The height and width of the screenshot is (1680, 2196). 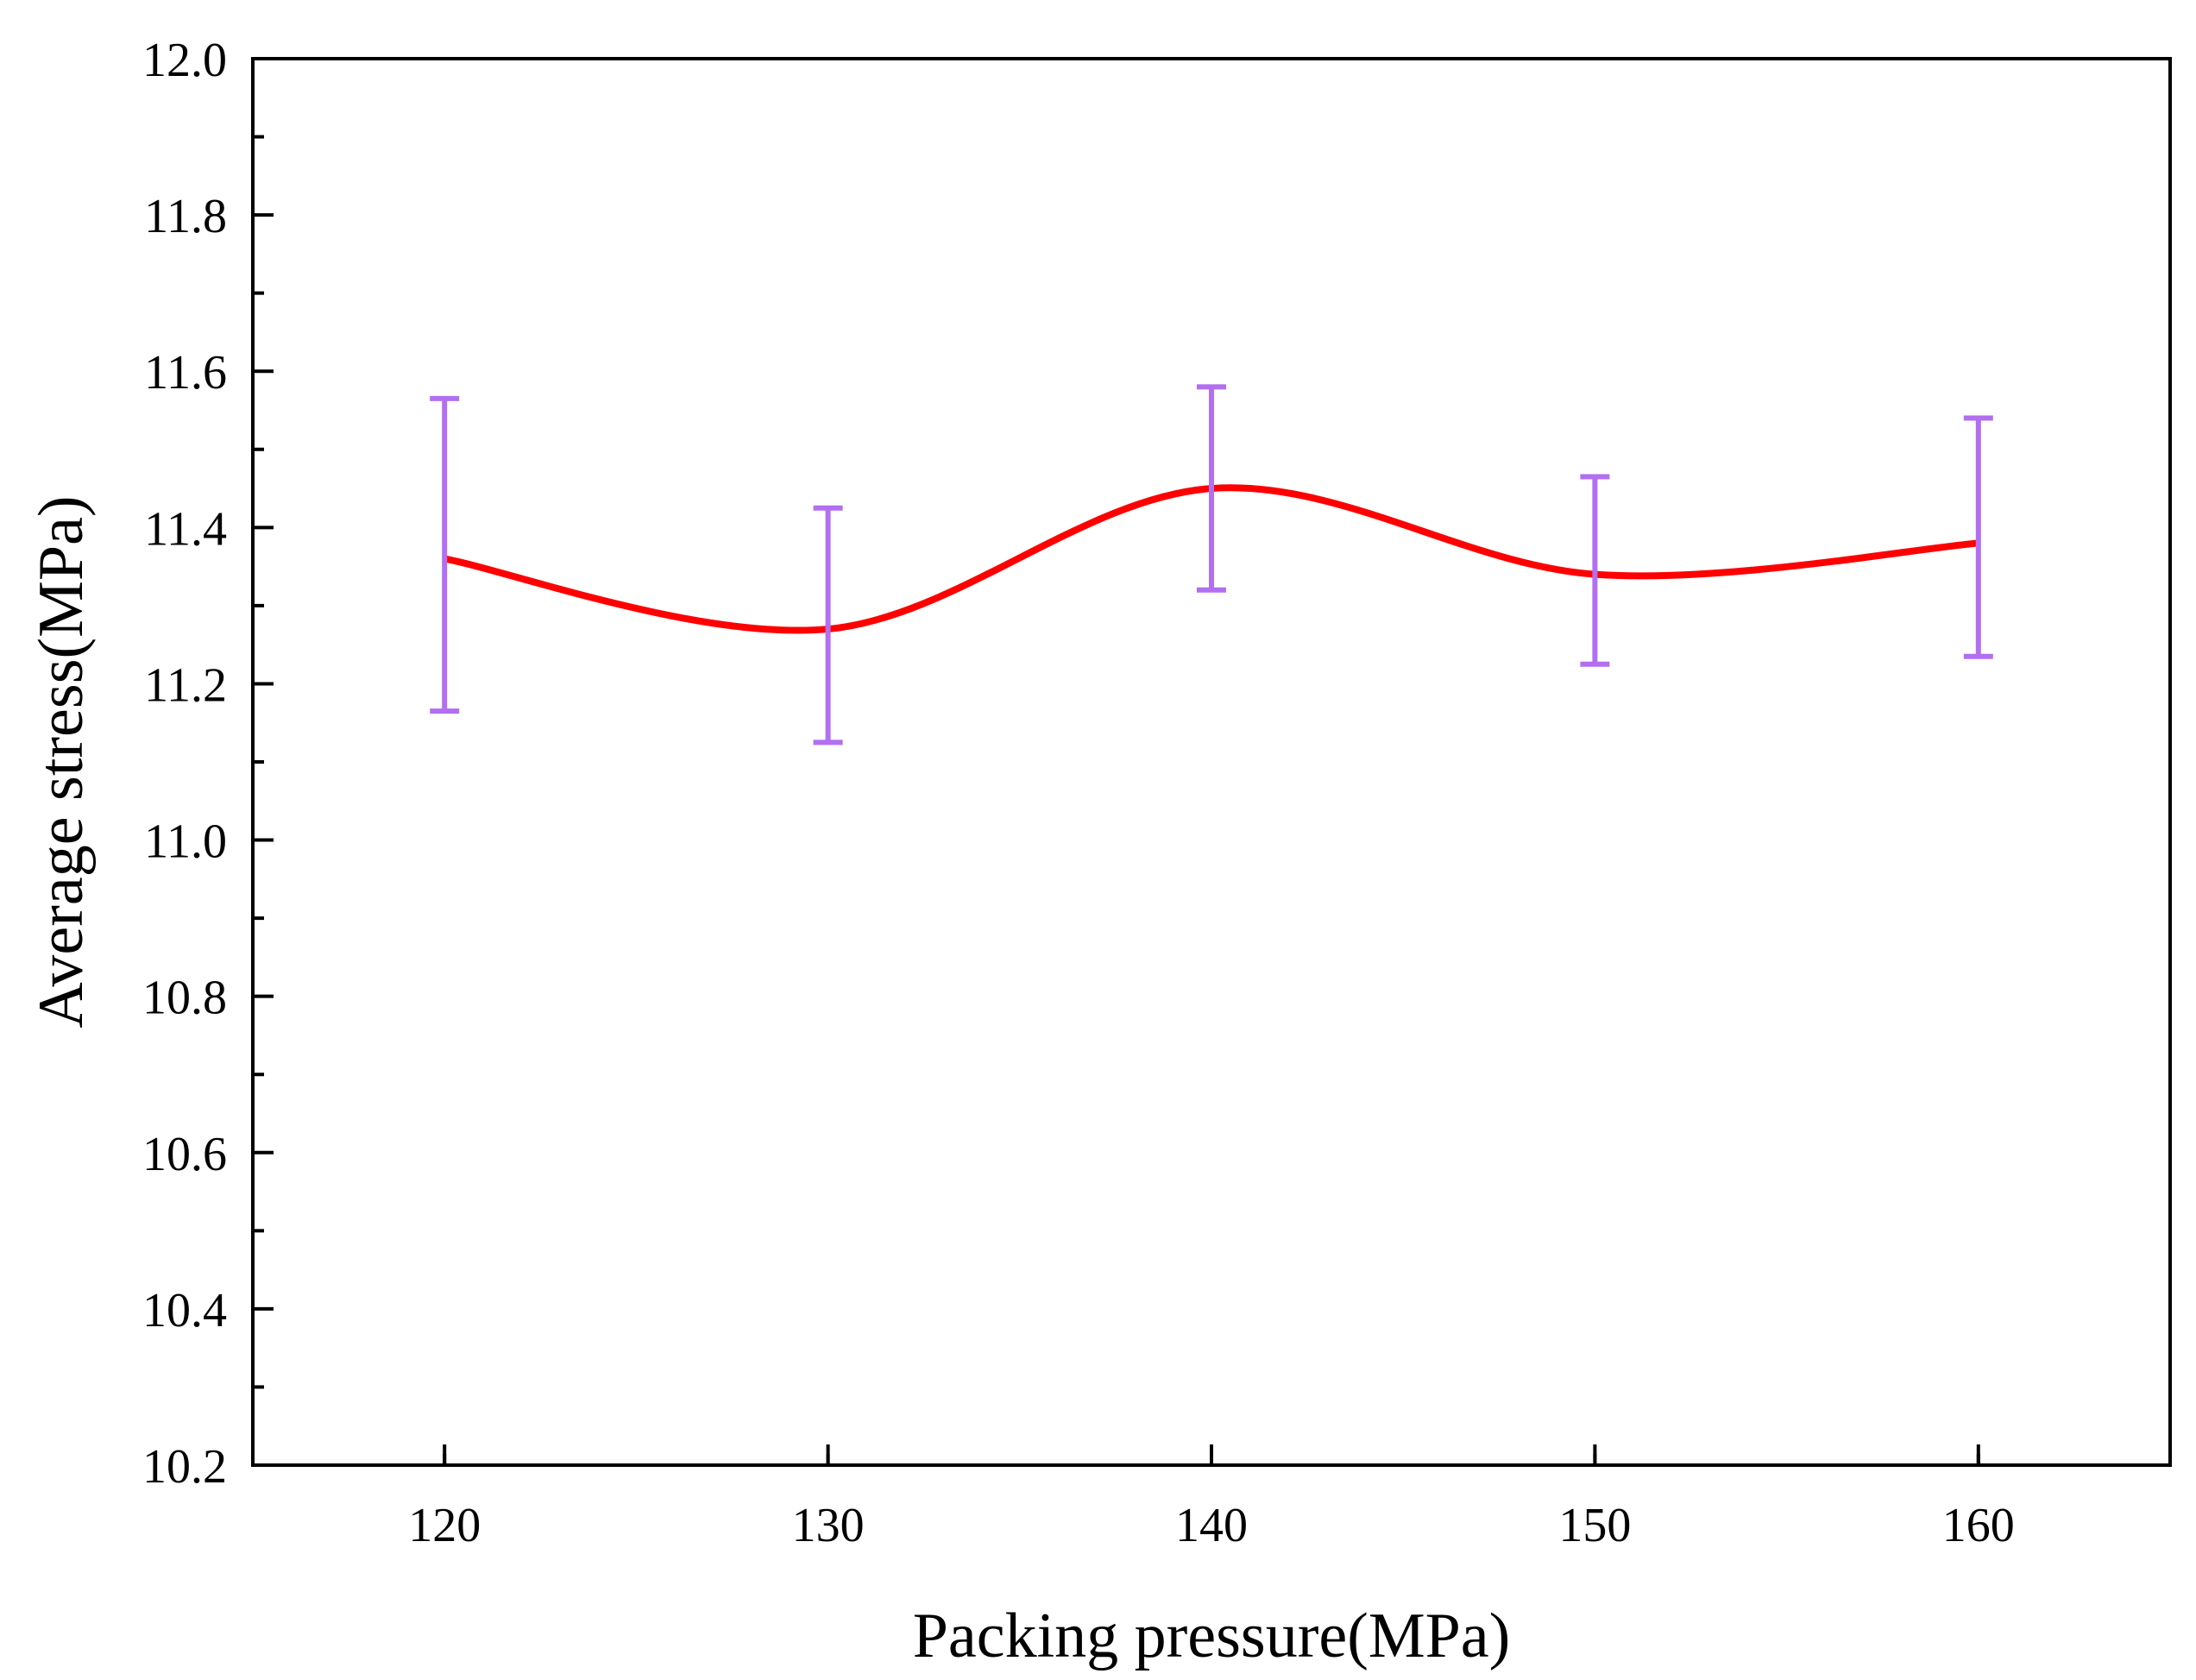 What do you see at coordinates (185, 999) in the screenshot?
I see `y-tick-label: 10.8` at bounding box center [185, 999].